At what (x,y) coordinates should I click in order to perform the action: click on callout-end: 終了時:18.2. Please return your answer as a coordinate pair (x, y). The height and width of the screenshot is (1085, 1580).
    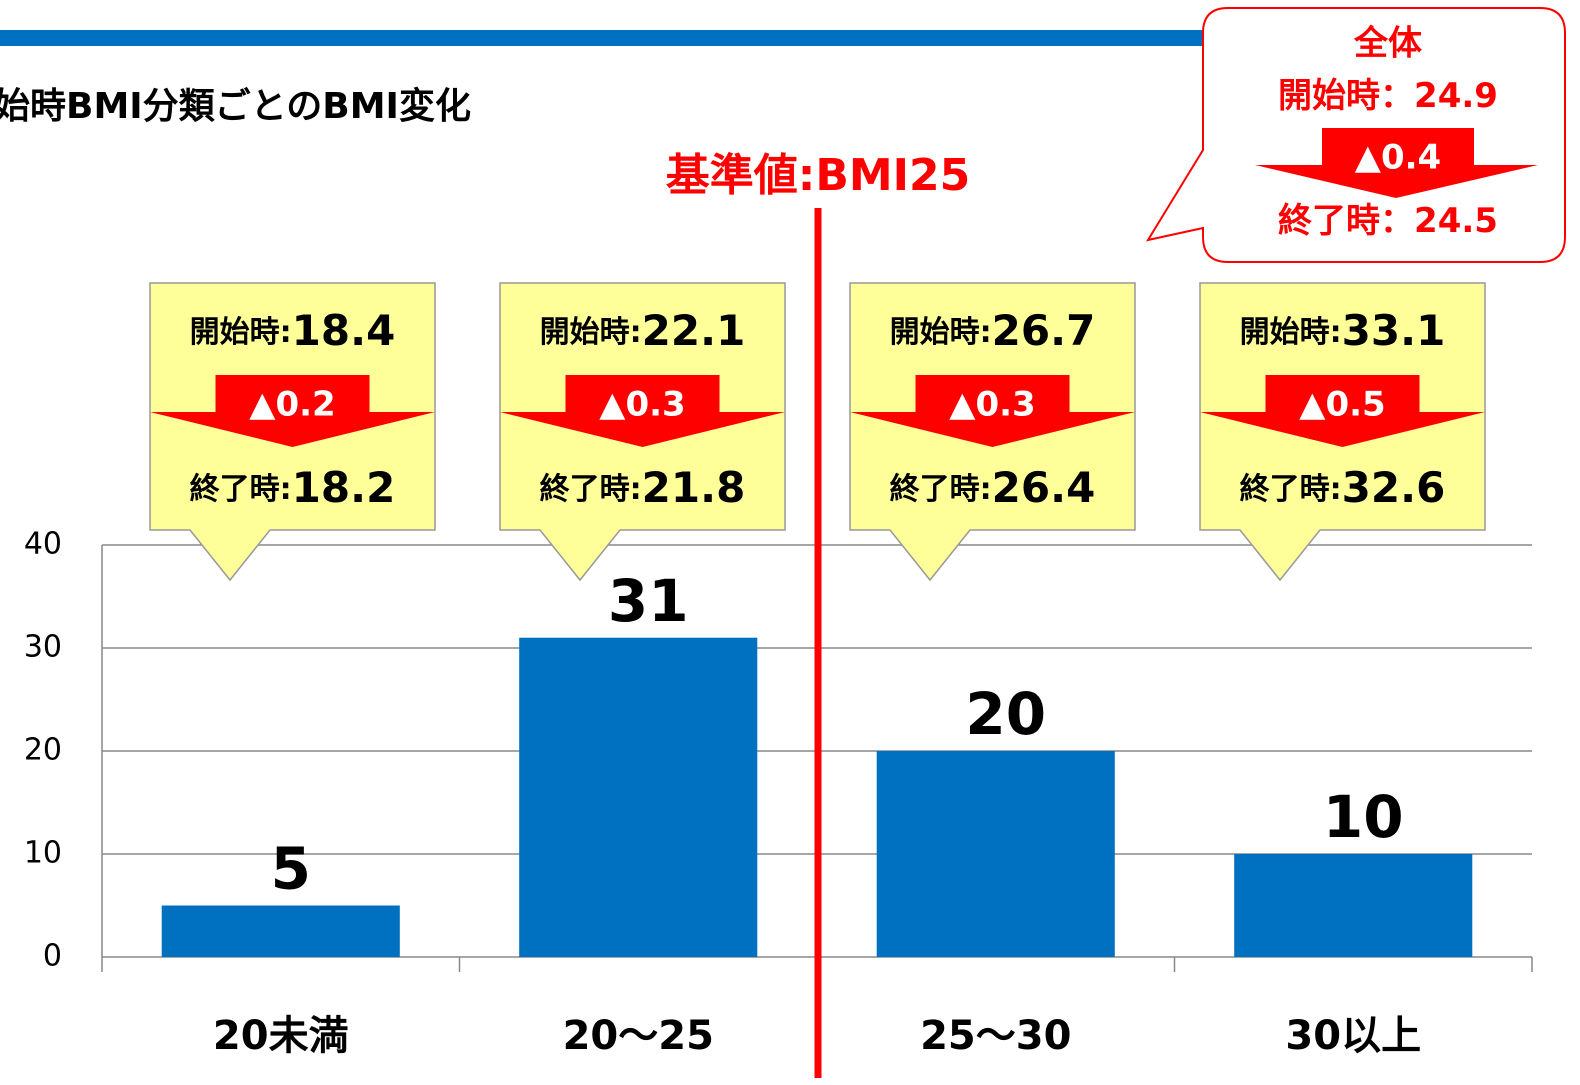
    Looking at the image, I should click on (293, 487).